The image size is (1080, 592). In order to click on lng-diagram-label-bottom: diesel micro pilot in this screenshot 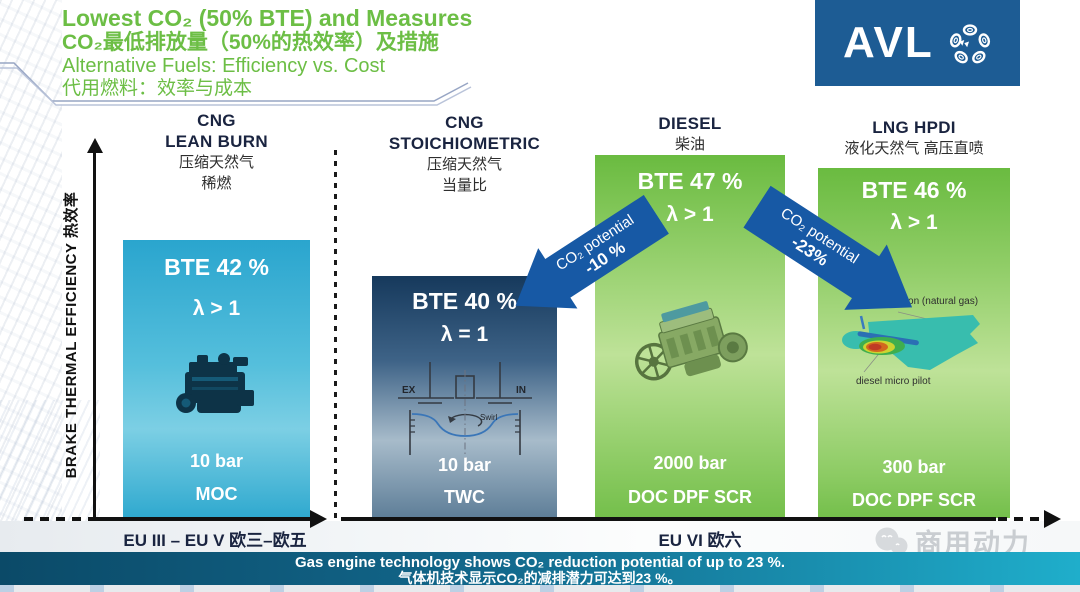, I will do `click(893, 381)`.